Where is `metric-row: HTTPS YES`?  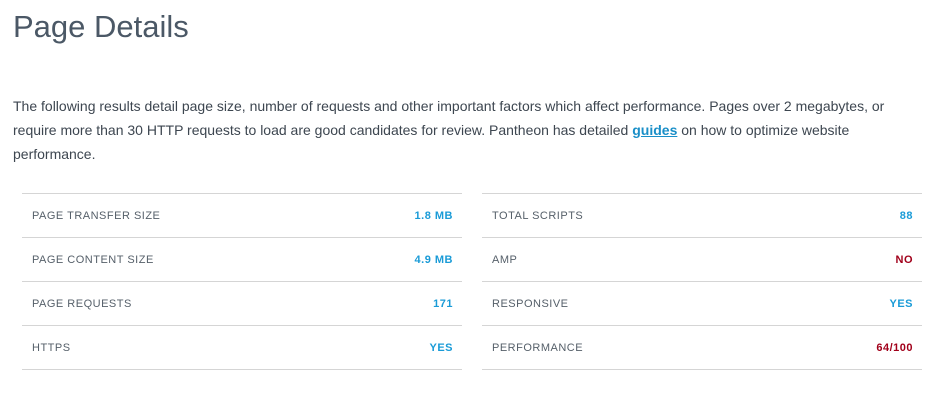 metric-row: HTTPS YES is located at coordinates (242, 348).